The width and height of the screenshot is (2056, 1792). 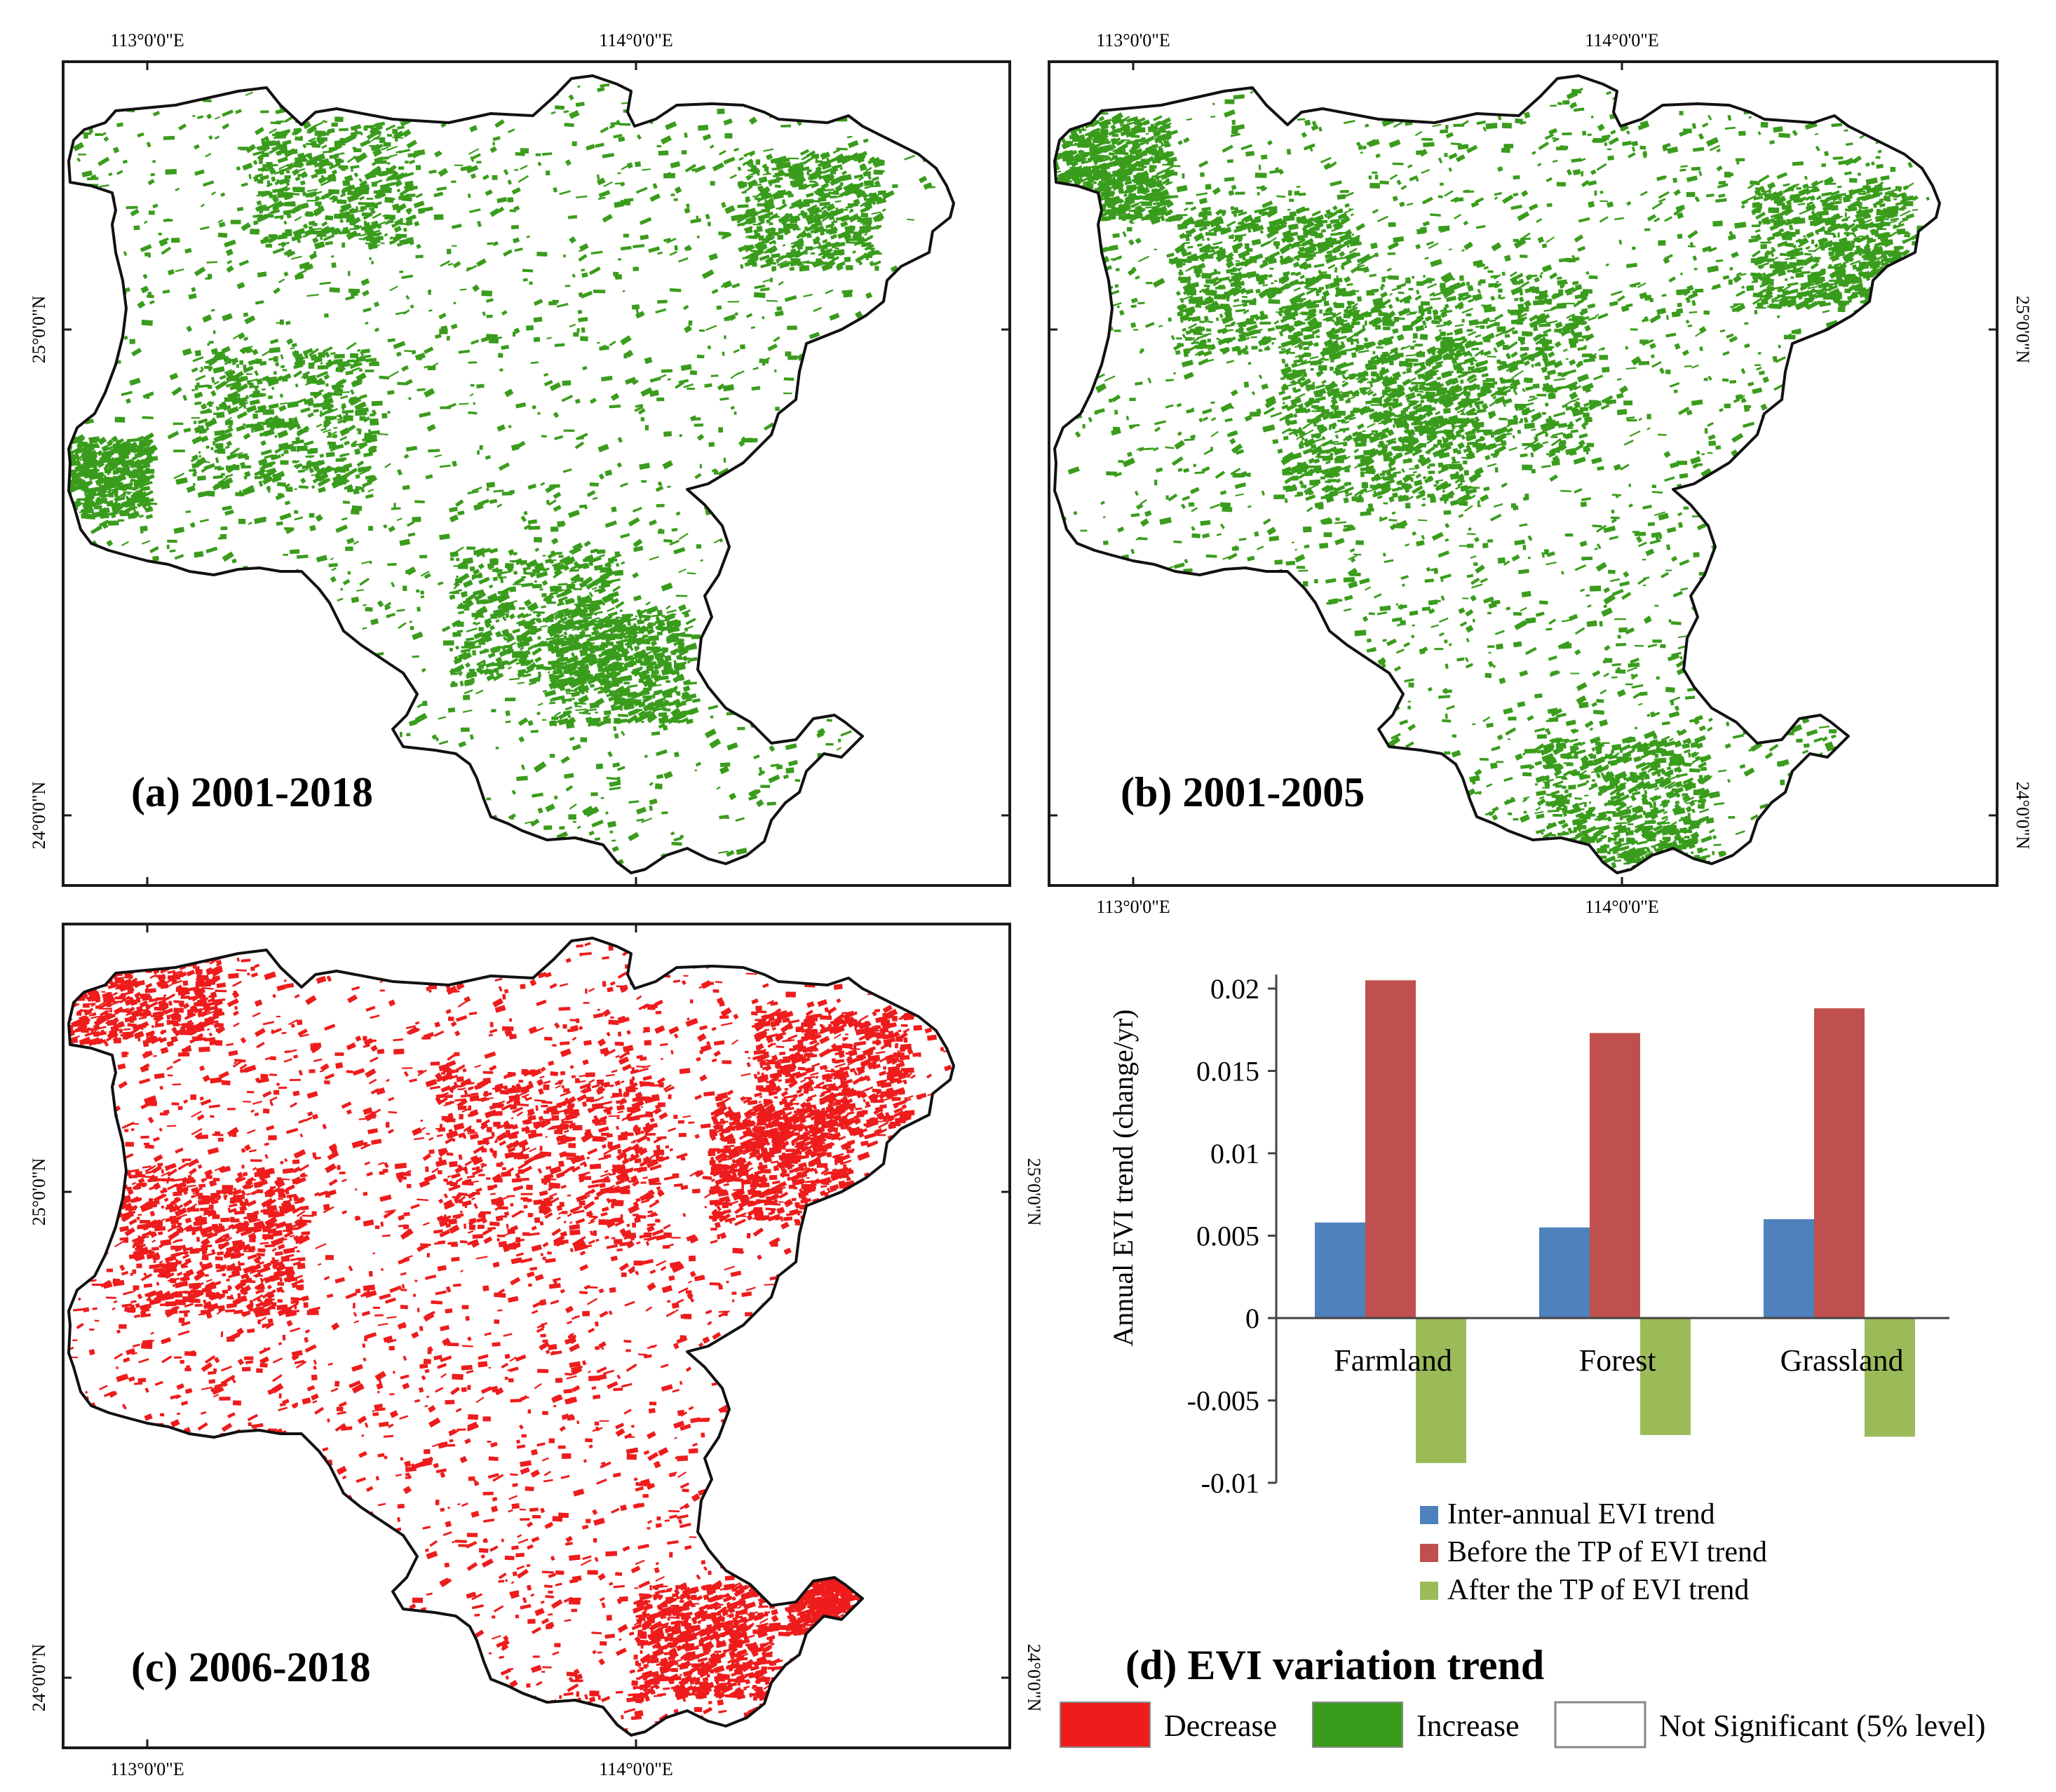 What do you see at coordinates (1429, 1515) in the screenshot?
I see `legend-swatch-inter` at bounding box center [1429, 1515].